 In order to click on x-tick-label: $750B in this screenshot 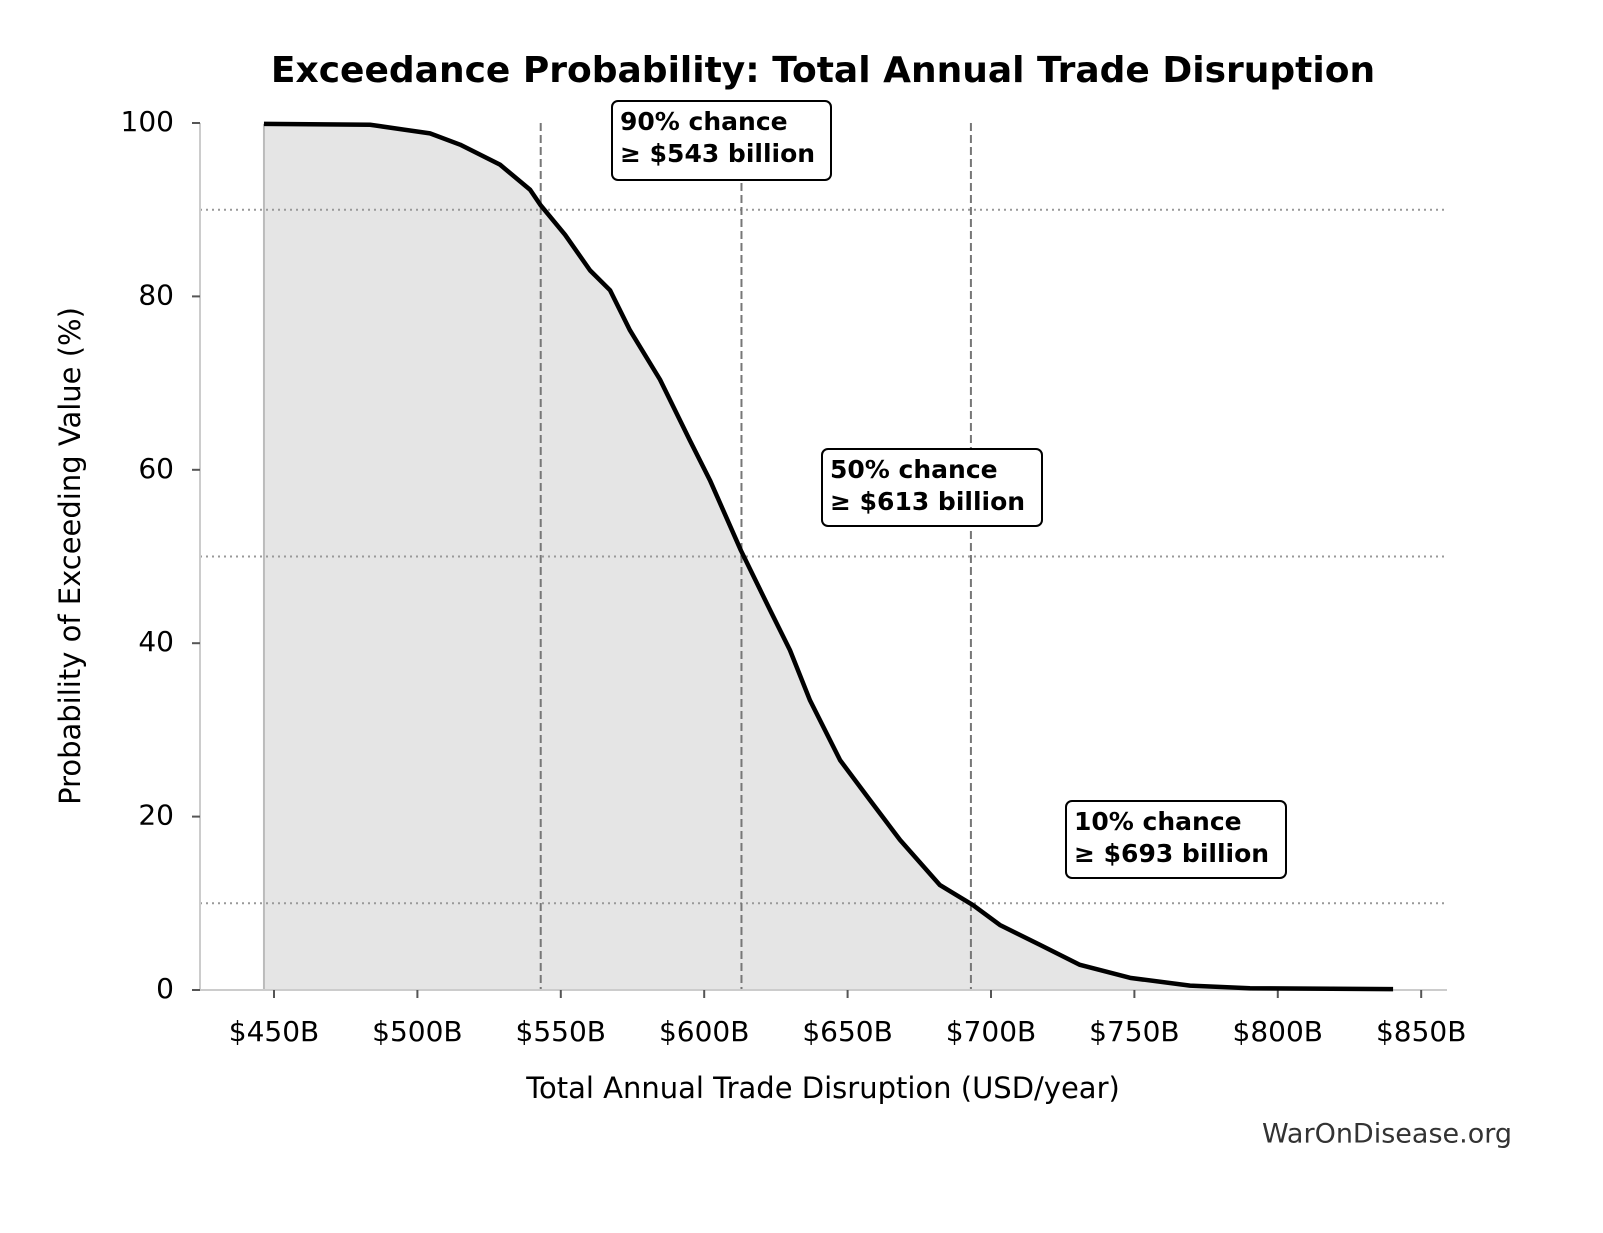, I will do `click(1134, 1031)`.